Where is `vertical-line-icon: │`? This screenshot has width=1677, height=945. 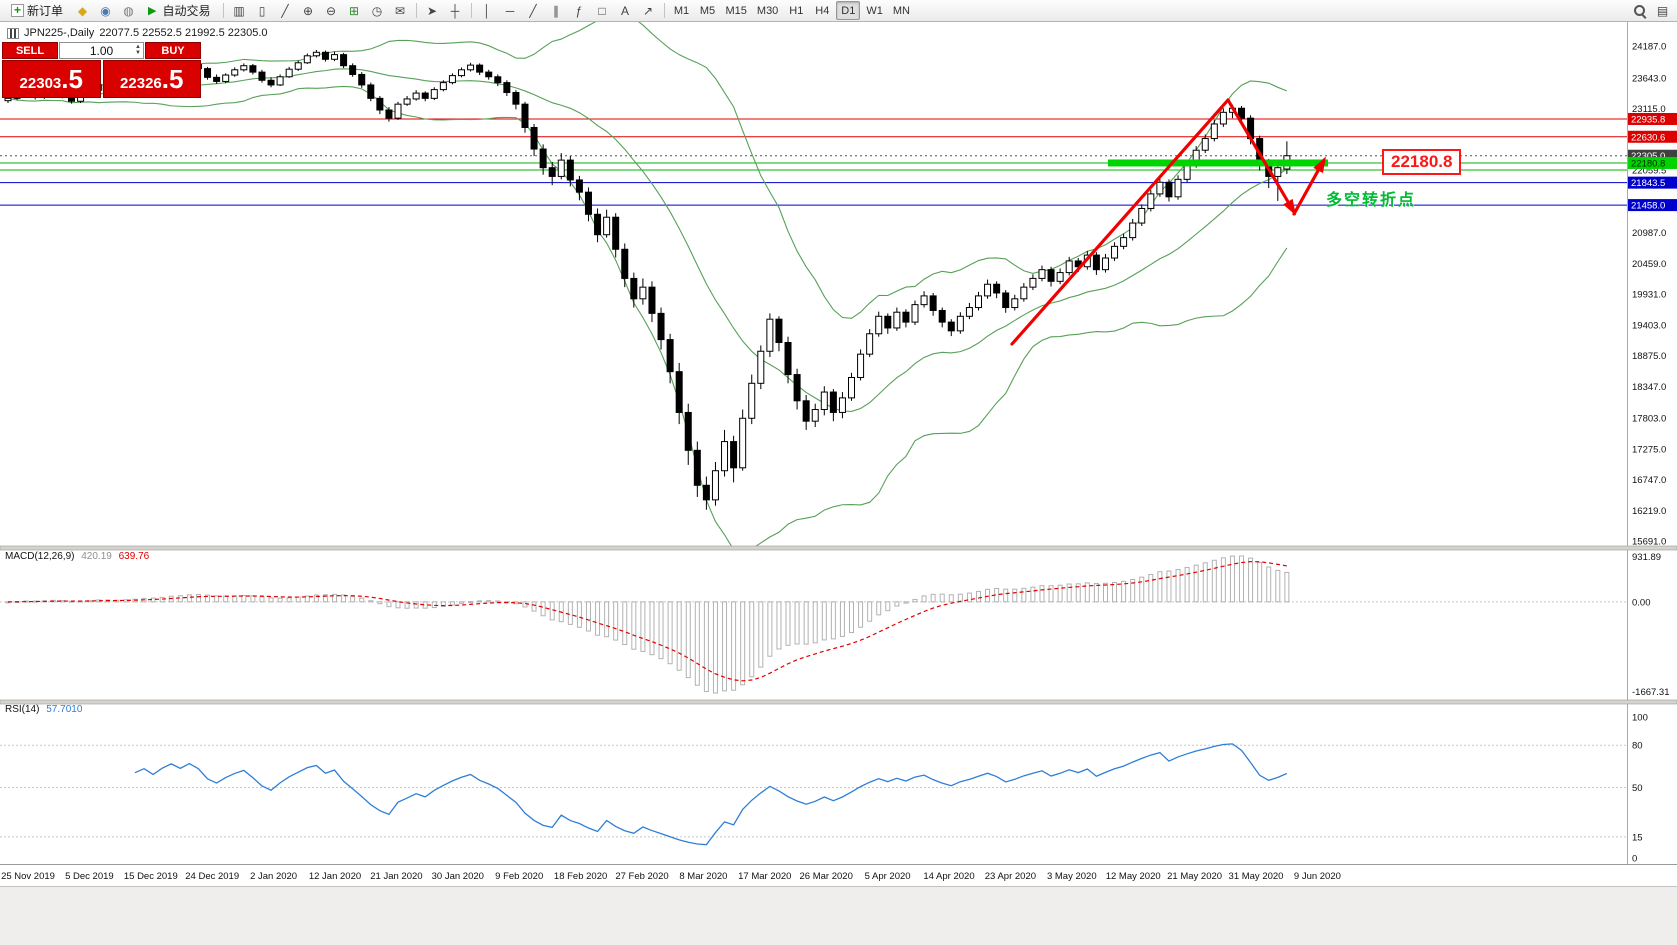 vertical-line-icon: │ is located at coordinates (487, 10).